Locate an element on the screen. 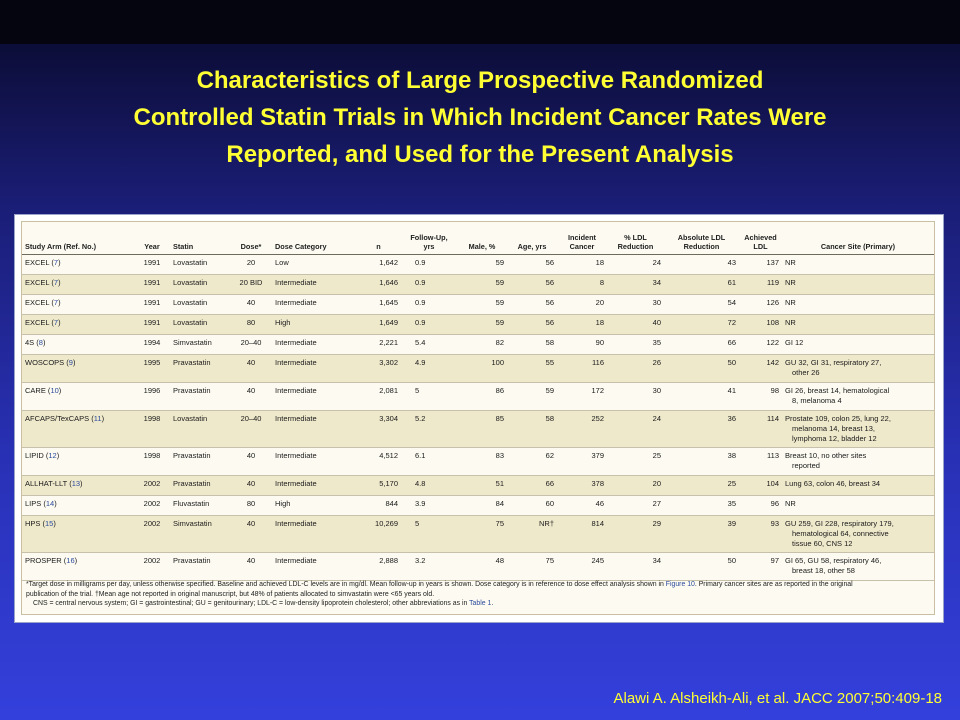 This screenshot has width=960, height=720. reference-link: 11 is located at coordinates (97, 418).